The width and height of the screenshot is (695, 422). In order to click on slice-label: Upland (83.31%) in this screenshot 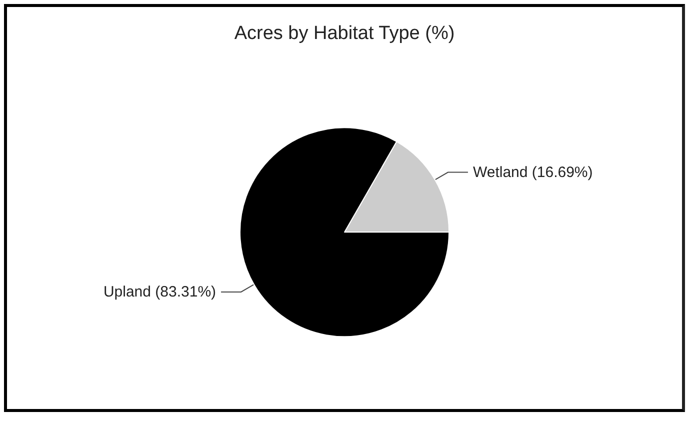, I will do `click(159, 291)`.